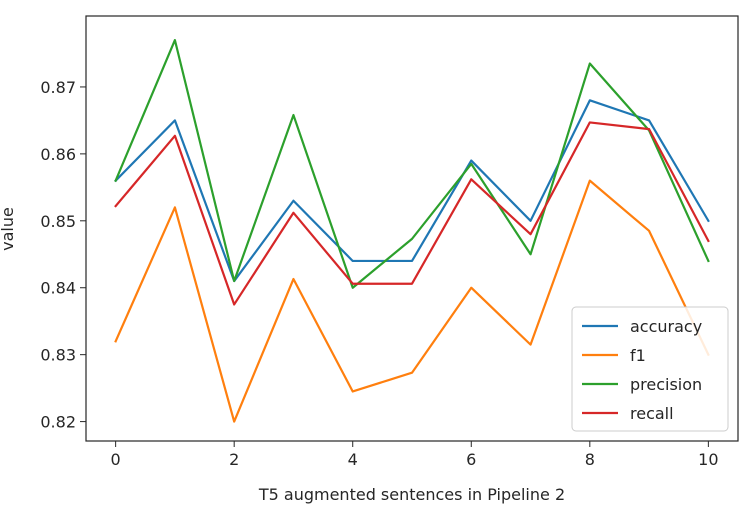  Describe the element at coordinates (638, 355) in the screenshot. I see `legend-label-f1: f1` at that location.